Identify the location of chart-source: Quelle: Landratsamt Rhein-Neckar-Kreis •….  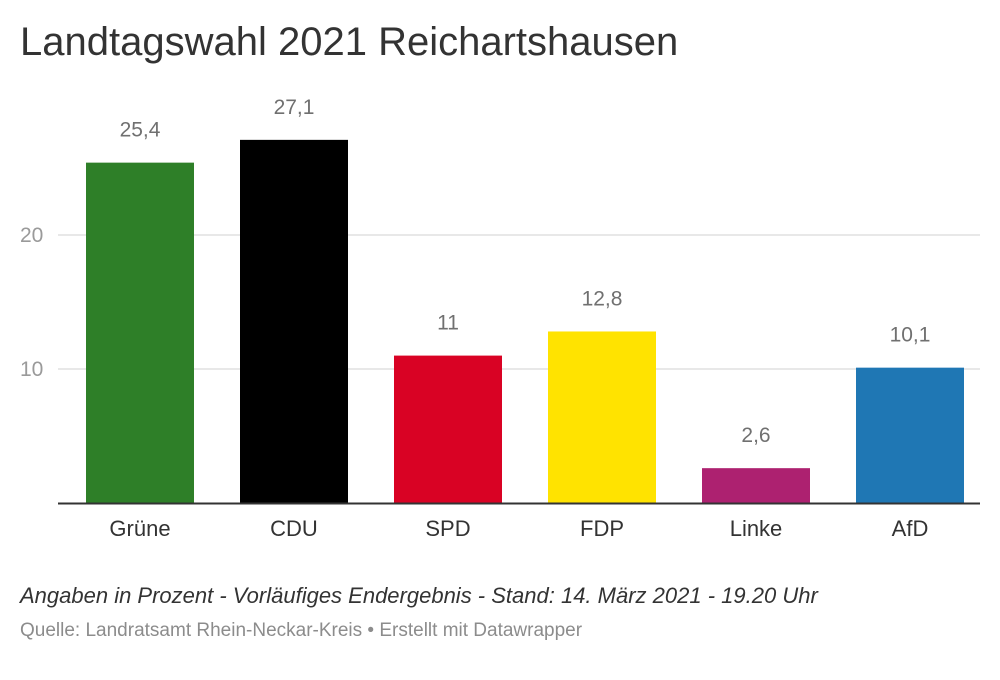
(301, 630).